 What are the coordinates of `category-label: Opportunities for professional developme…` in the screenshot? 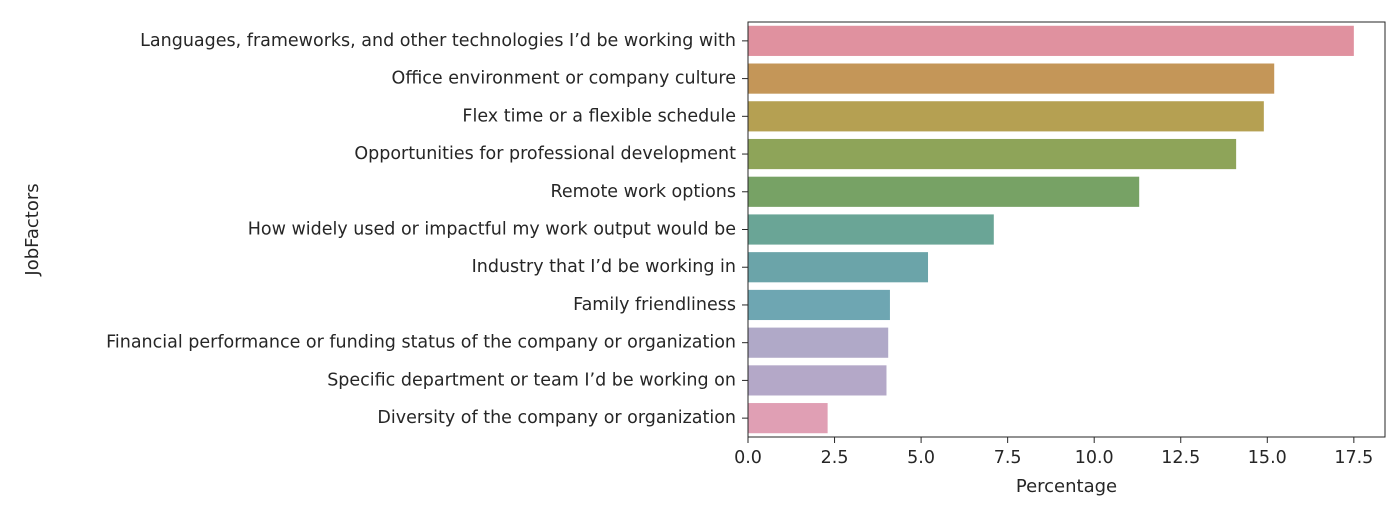 It's located at (545, 154).